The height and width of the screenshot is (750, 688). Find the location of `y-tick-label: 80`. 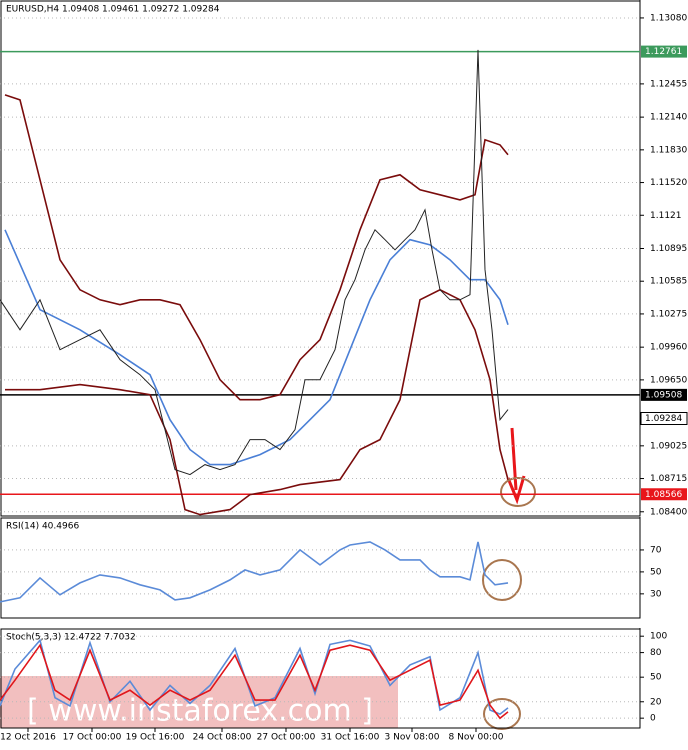

y-tick-label: 80 is located at coordinates (656, 653).